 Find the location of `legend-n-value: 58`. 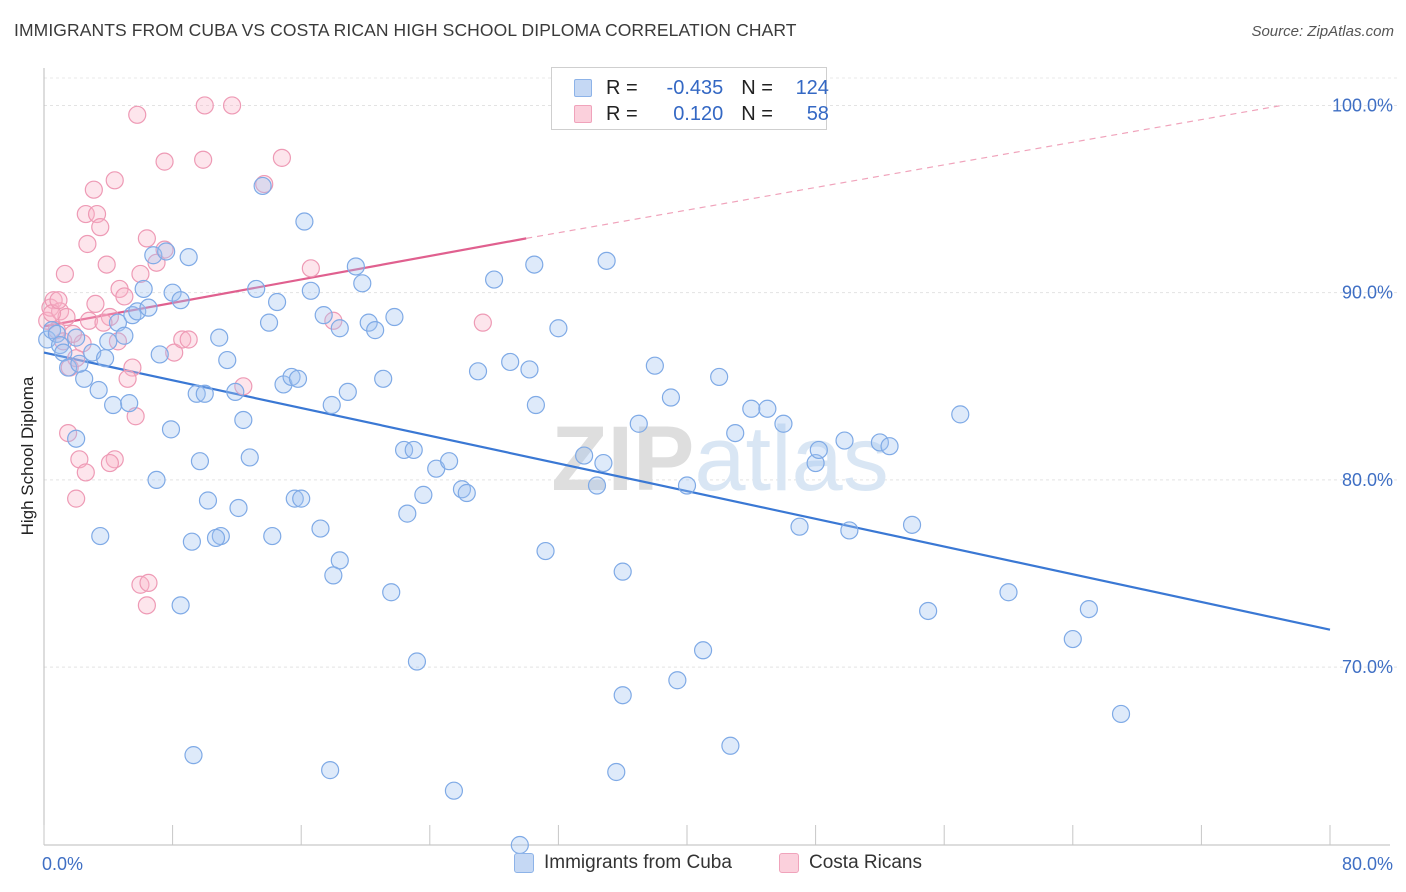

legend-n-value: 58 is located at coordinates (817, 113).